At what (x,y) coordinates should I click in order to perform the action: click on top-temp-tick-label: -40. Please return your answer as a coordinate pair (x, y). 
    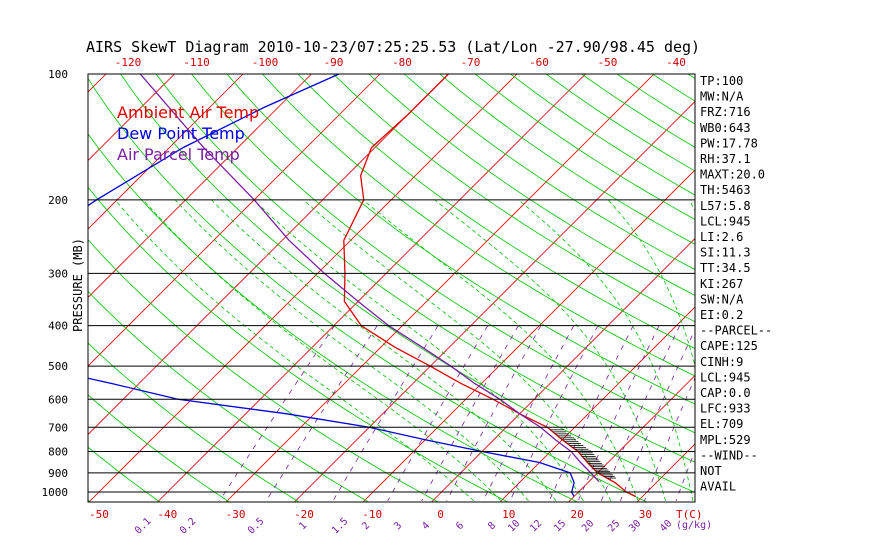
    Looking at the image, I should click on (676, 62).